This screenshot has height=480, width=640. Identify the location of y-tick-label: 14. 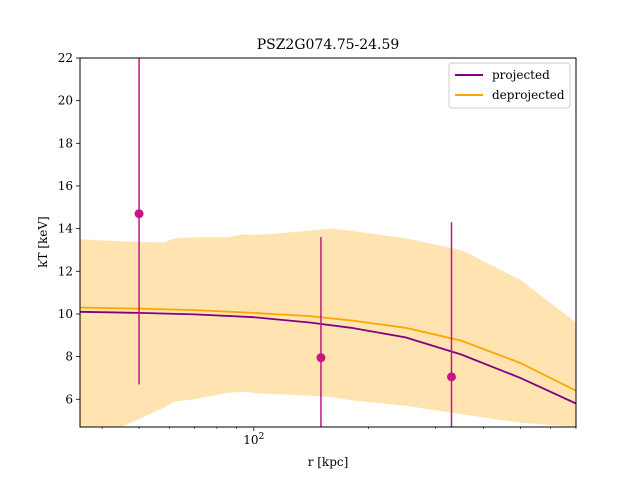
(66, 229).